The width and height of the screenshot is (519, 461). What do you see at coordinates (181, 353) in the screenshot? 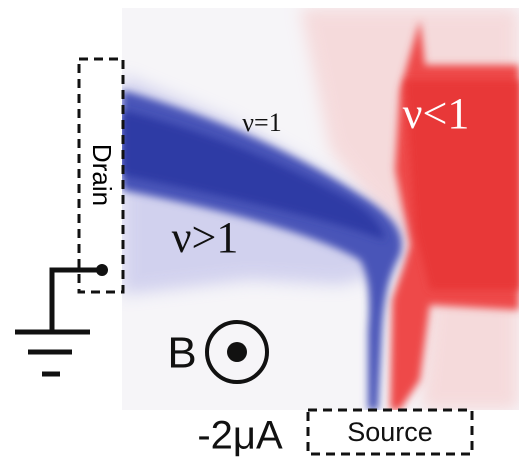
I see `field-label: B` at bounding box center [181, 353].